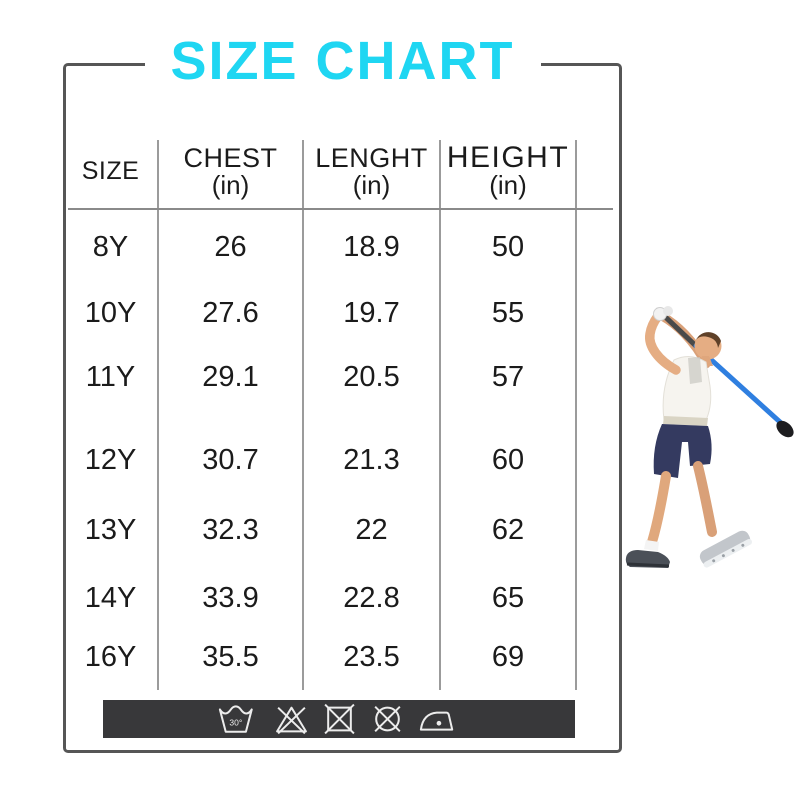 This screenshot has height=800, width=800. I want to click on do-not-bleach-icon, so click(291, 719).